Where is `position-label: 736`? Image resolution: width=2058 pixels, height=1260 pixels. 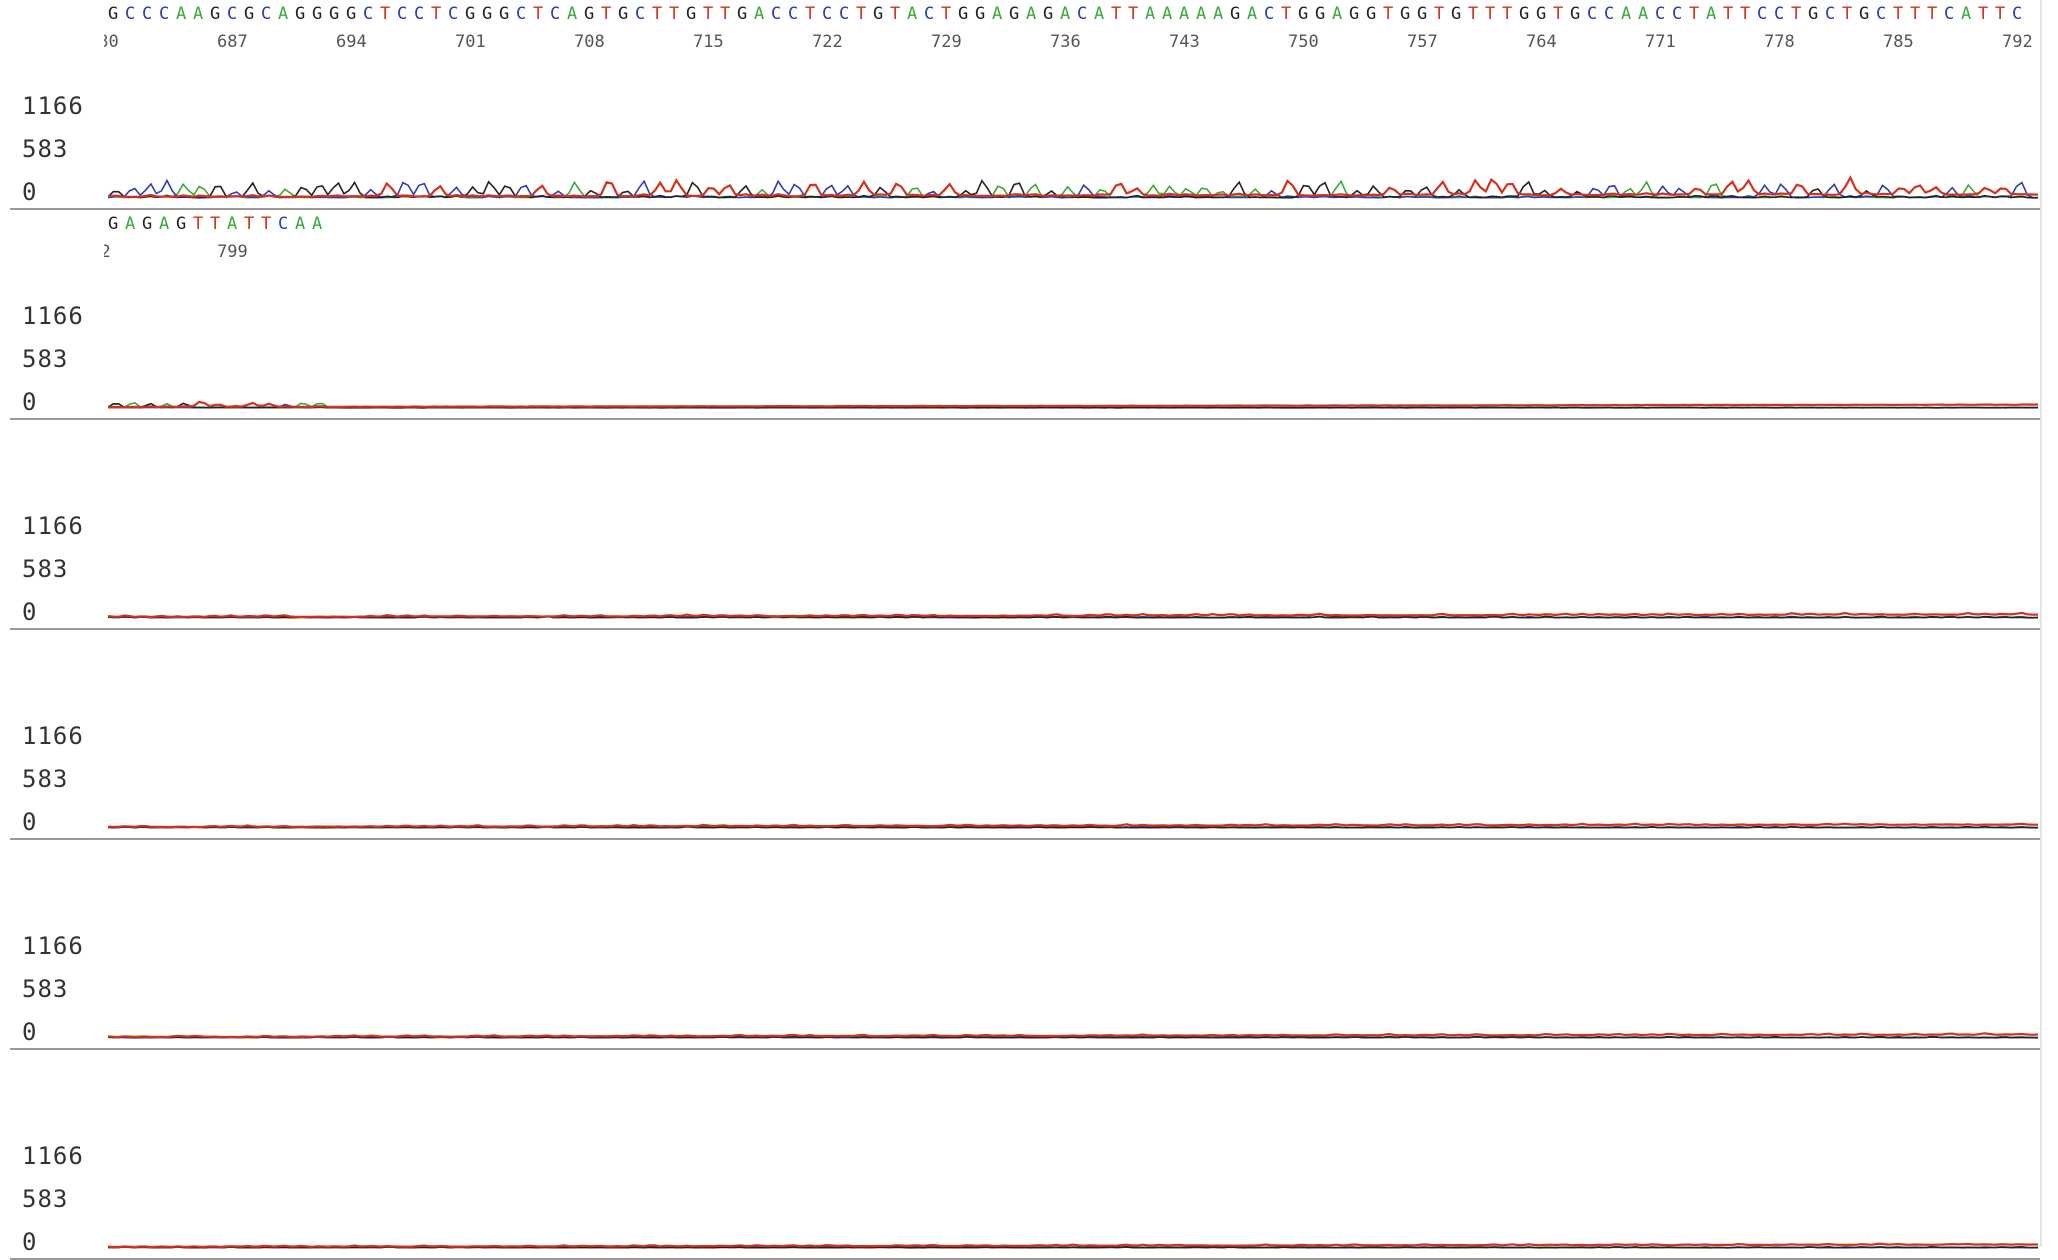
position-label: 736 is located at coordinates (1065, 42).